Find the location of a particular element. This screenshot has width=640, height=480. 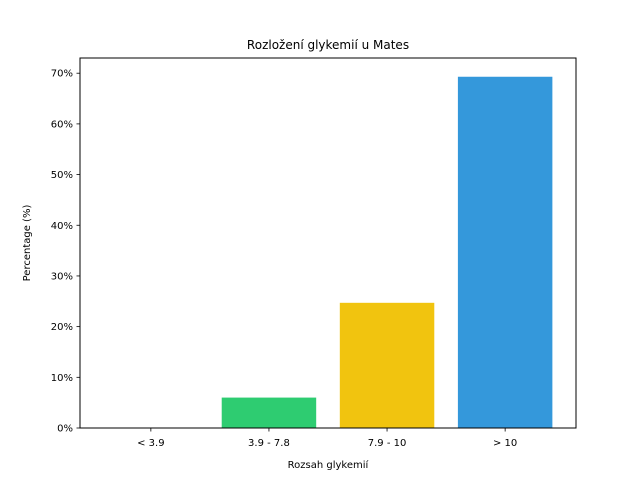

chart-title: Rozložení glykemií u Mates is located at coordinates (328, 45).